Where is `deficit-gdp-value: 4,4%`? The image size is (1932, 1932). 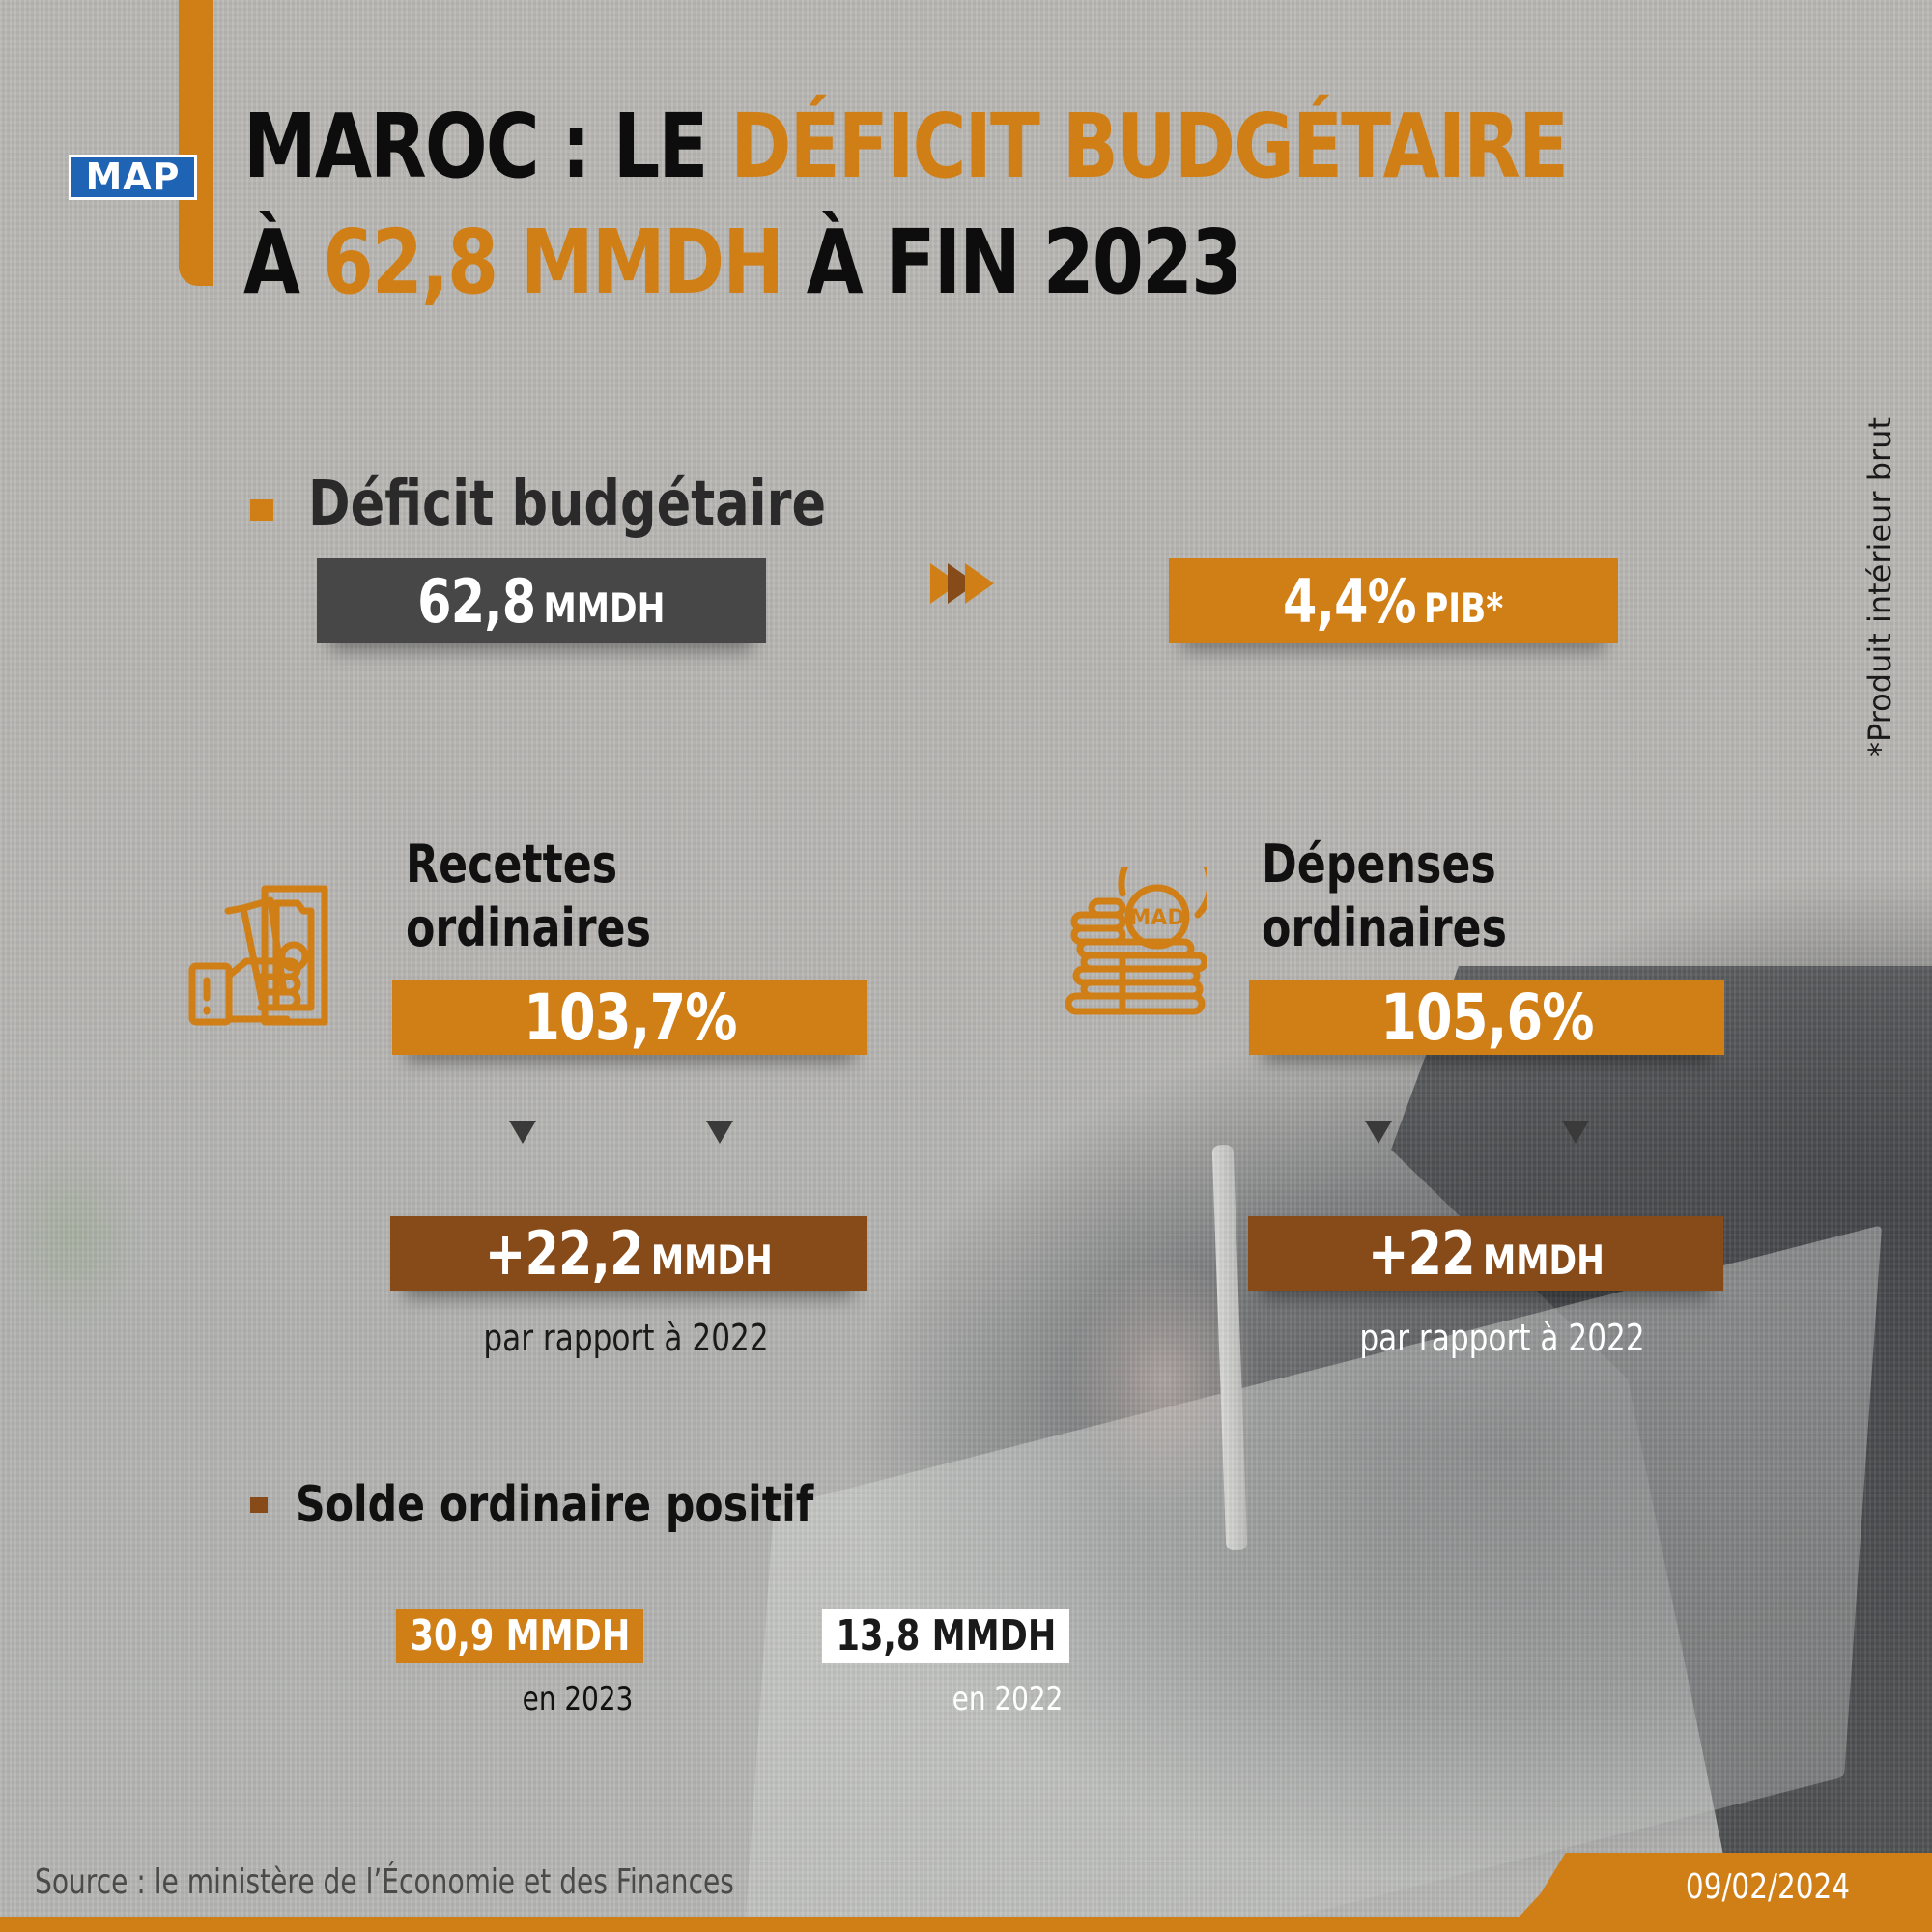 deficit-gdp-value: 4,4% is located at coordinates (1350, 601).